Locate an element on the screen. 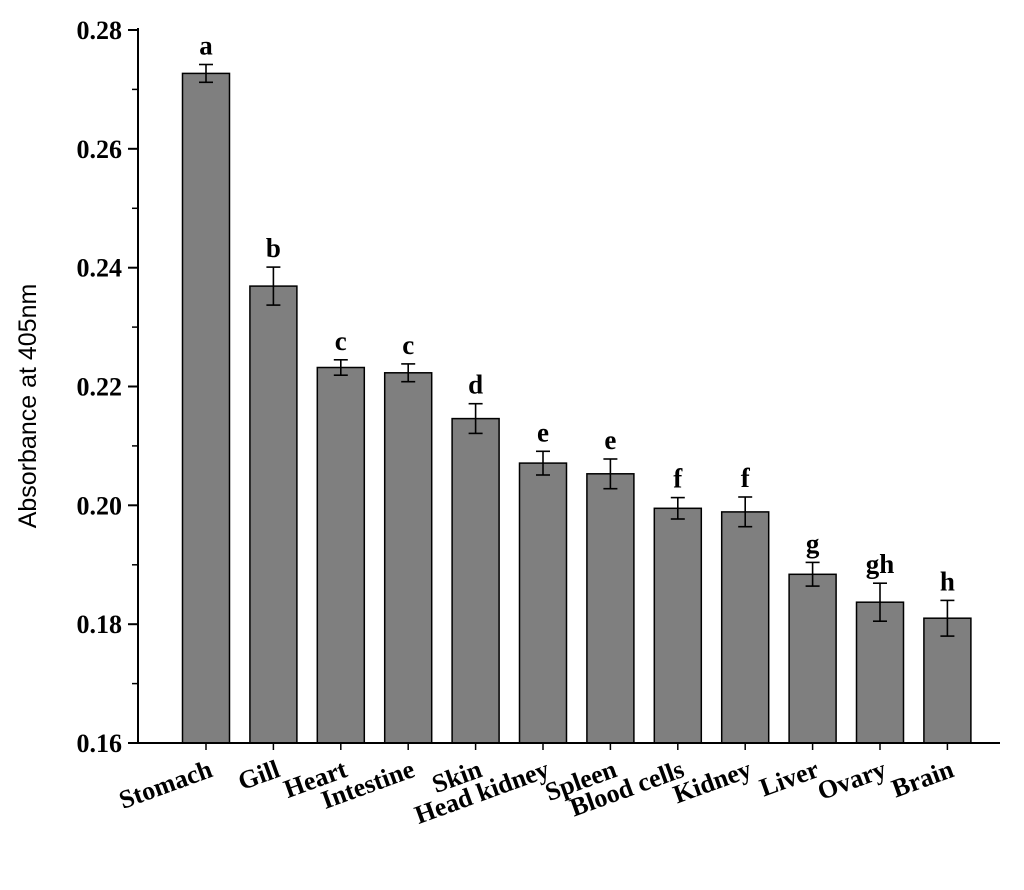 The width and height of the screenshot is (1024, 890). significance-label: b is located at coordinates (273, 248).